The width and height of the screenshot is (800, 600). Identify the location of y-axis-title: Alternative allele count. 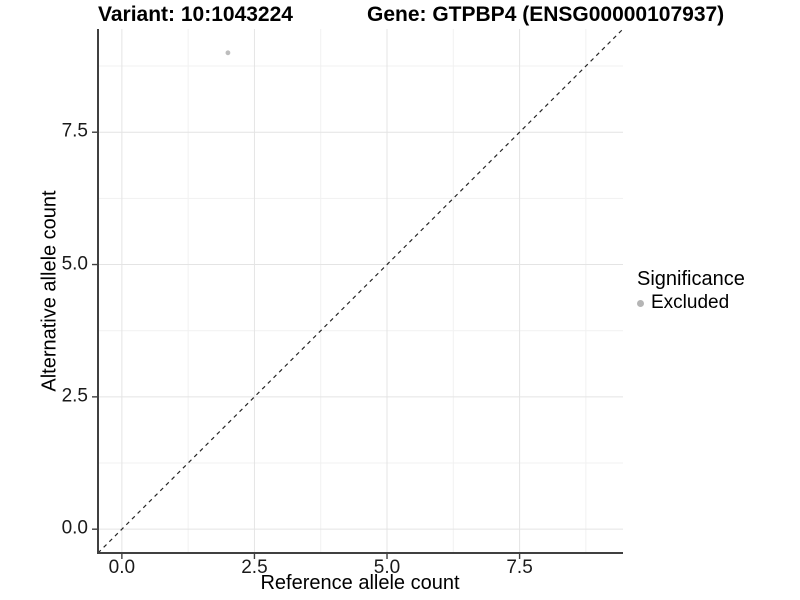
(49, 291).